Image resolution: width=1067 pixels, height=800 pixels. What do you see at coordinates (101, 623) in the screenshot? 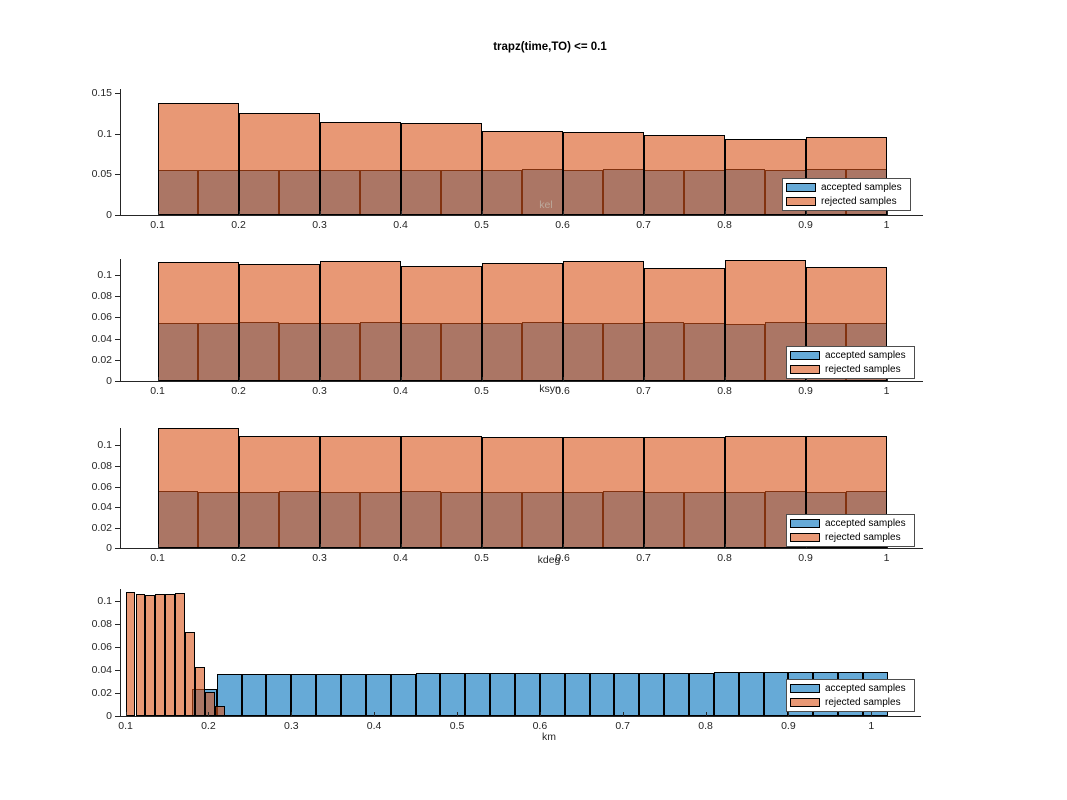
I see `y-tick-label: 0.08` at bounding box center [101, 623].